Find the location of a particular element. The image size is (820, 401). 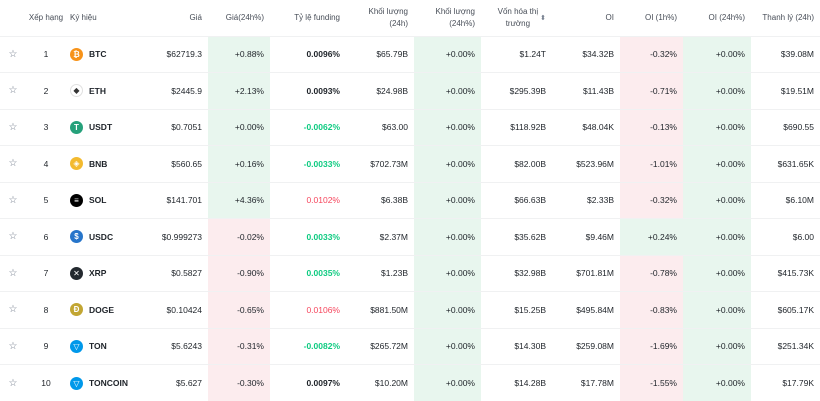

market-cap-cell: $15.25B is located at coordinates (516, 309).